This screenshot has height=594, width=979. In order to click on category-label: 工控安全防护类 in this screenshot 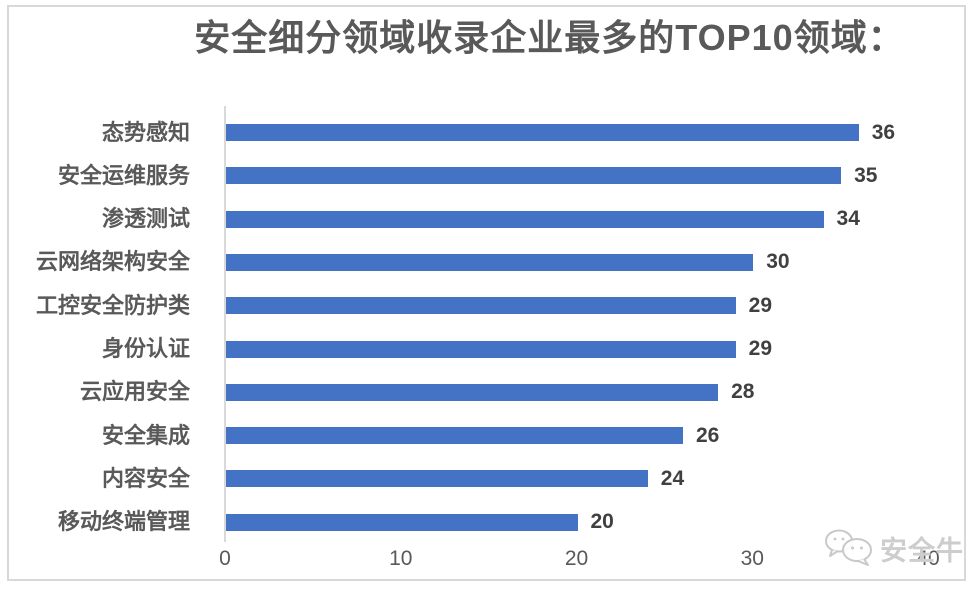, I will do `click(112, 305)`.